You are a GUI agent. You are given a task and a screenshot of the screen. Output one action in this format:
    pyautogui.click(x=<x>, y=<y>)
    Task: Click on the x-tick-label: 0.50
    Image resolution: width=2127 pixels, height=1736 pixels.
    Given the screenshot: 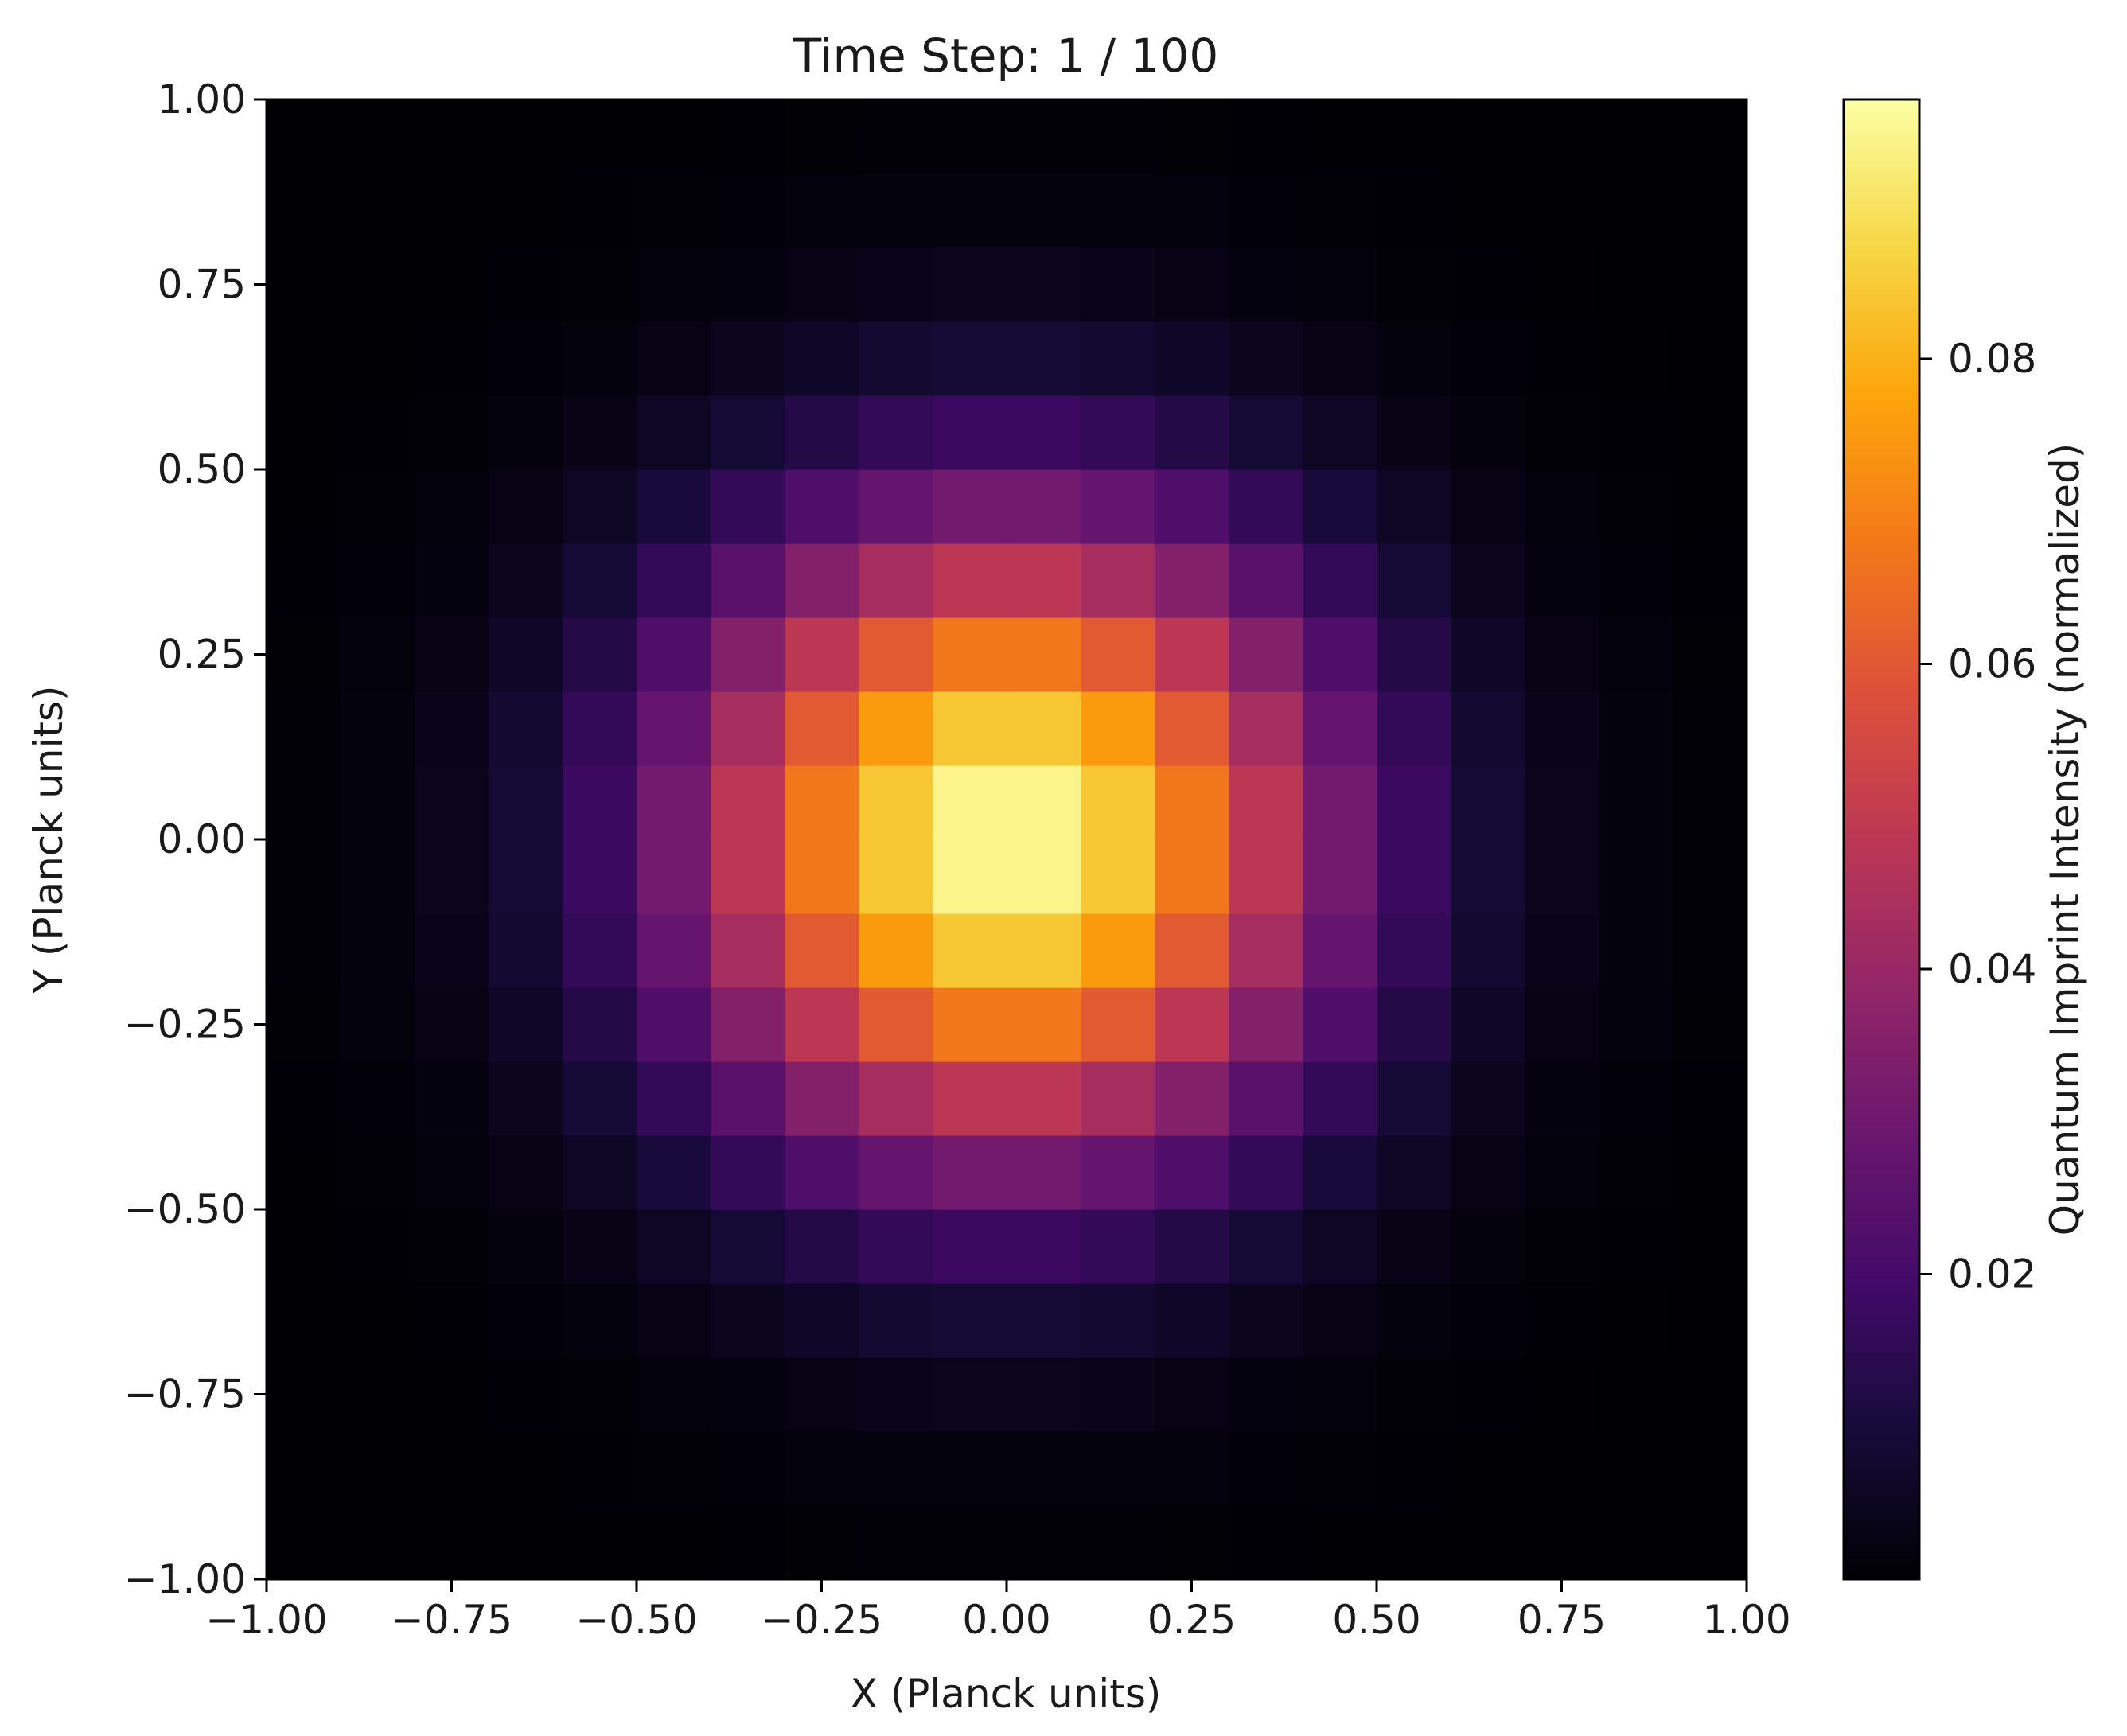 What is the action you would take?
    pyautogui.click(x=1376, y=1620)
    